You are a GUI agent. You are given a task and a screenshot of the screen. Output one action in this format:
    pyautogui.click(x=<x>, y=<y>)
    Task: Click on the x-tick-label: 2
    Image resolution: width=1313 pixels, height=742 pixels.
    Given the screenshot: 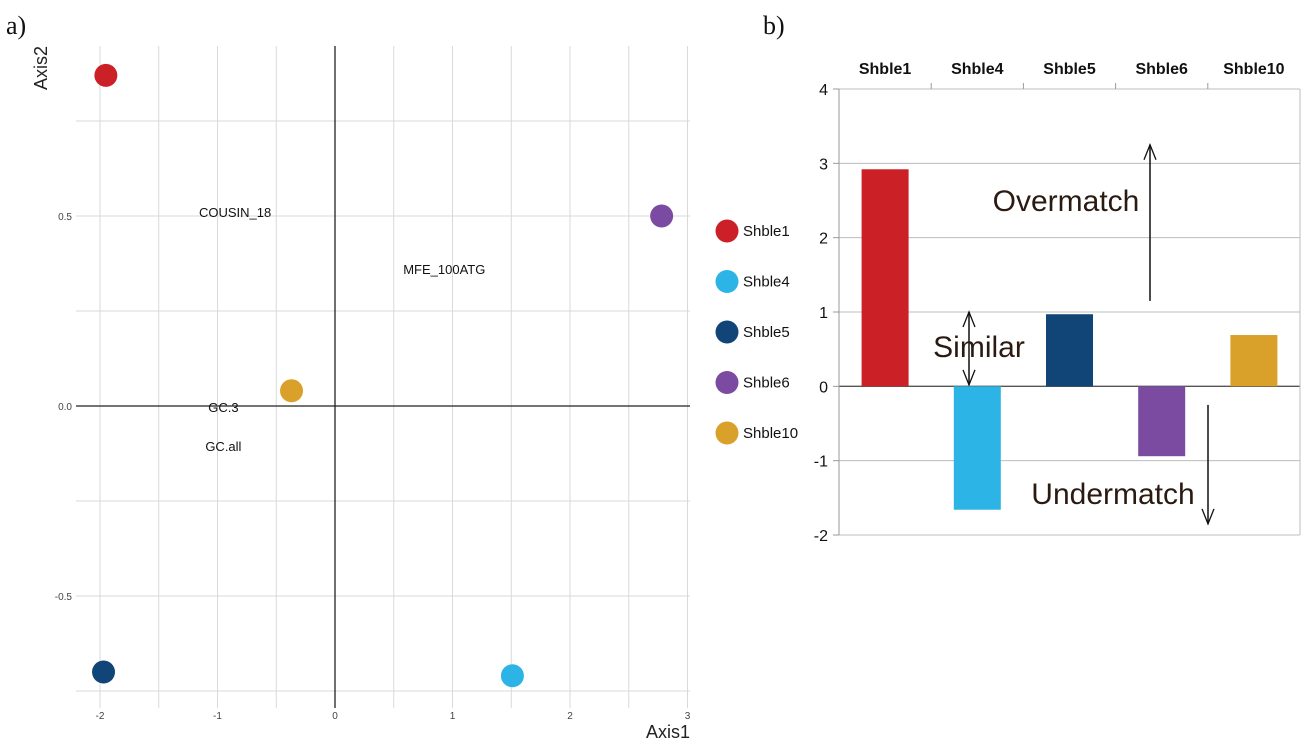 What is the action you would take?
    pyautogui.click(x=570, y=716)
    